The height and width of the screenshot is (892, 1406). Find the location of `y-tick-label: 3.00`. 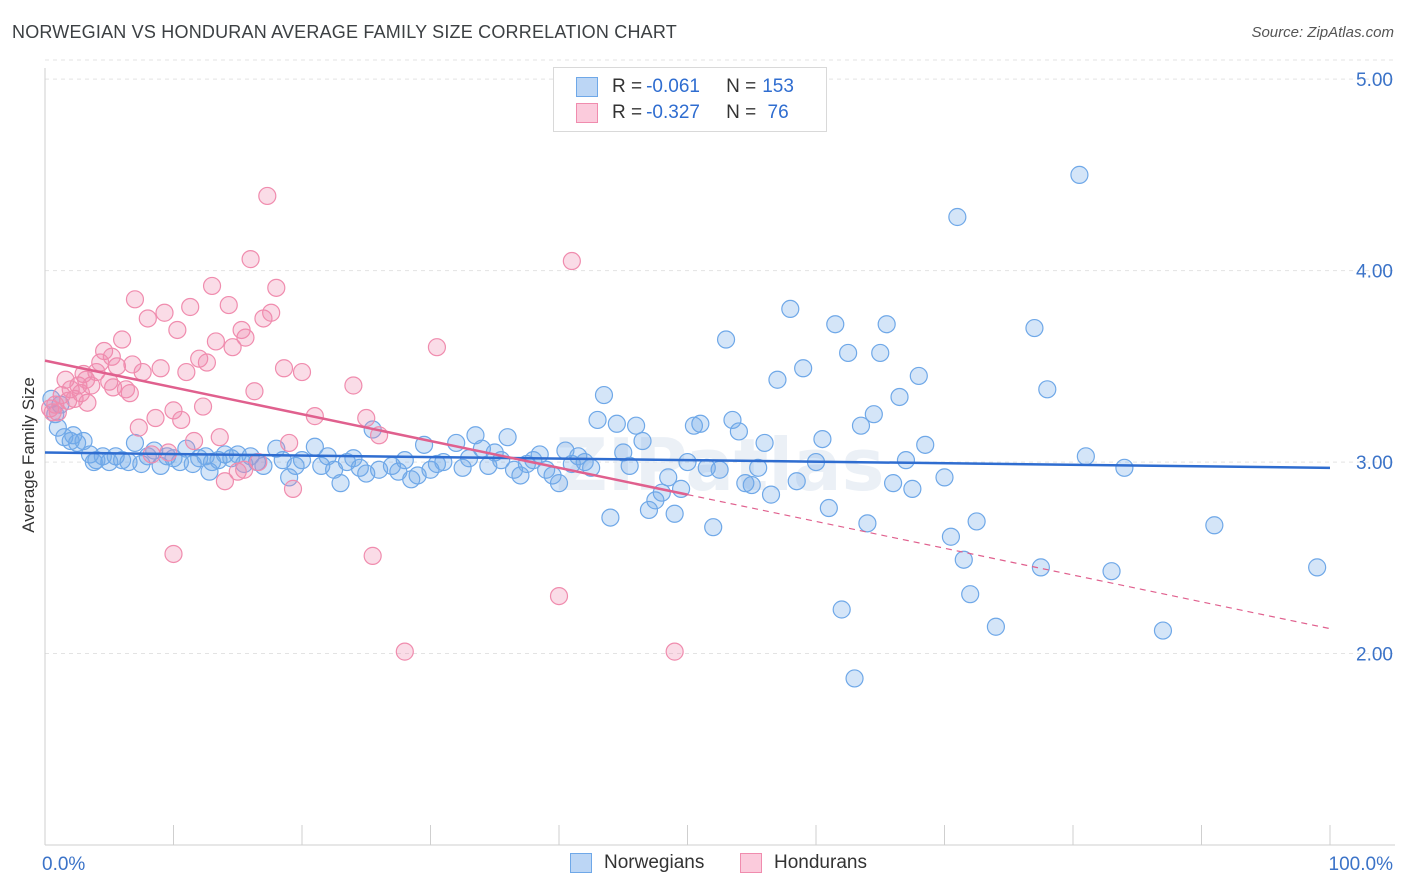

y-tick-label: 3.00 is located at coordinates (1374, 463).